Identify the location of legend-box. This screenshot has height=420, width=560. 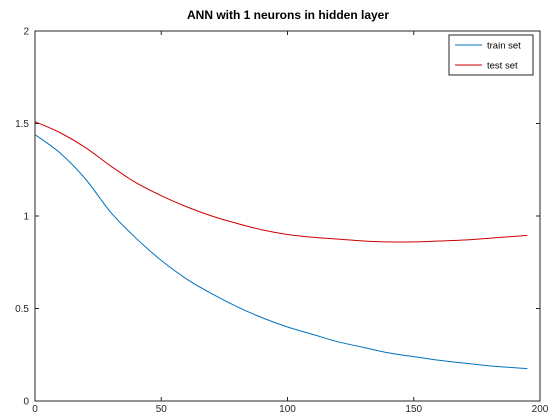
(491, 55).